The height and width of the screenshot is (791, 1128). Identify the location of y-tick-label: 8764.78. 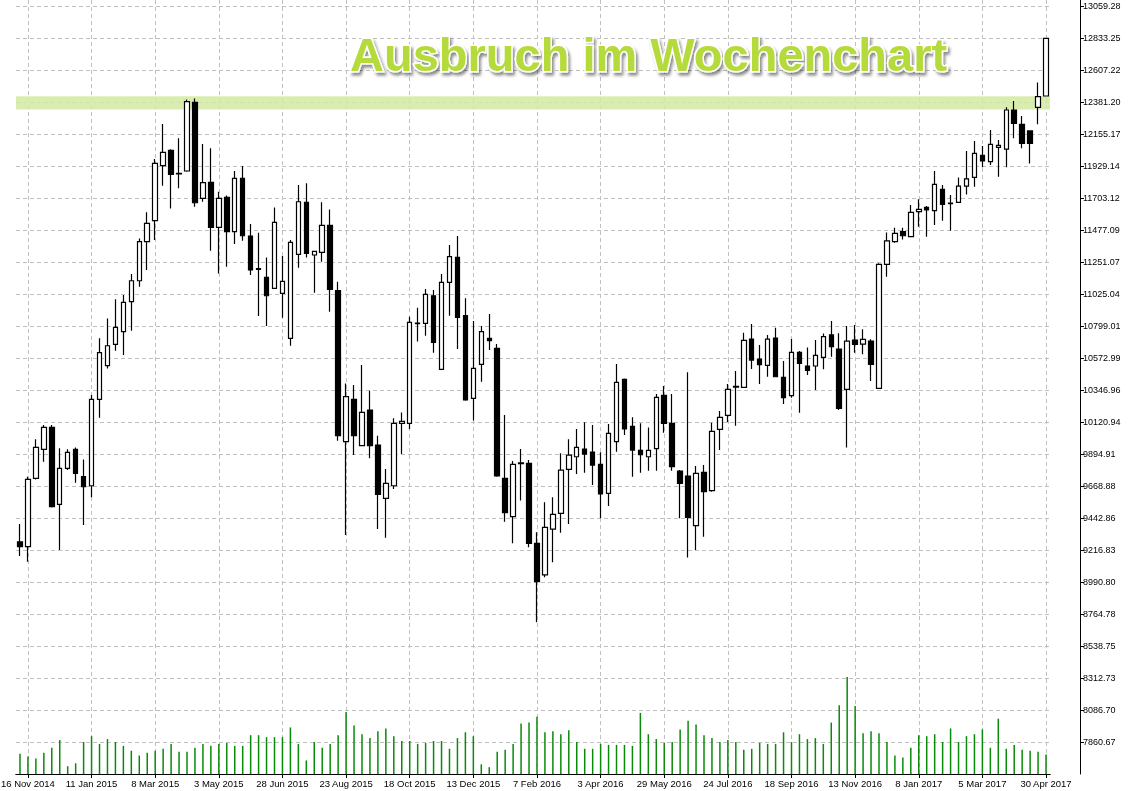
(1099, 614).